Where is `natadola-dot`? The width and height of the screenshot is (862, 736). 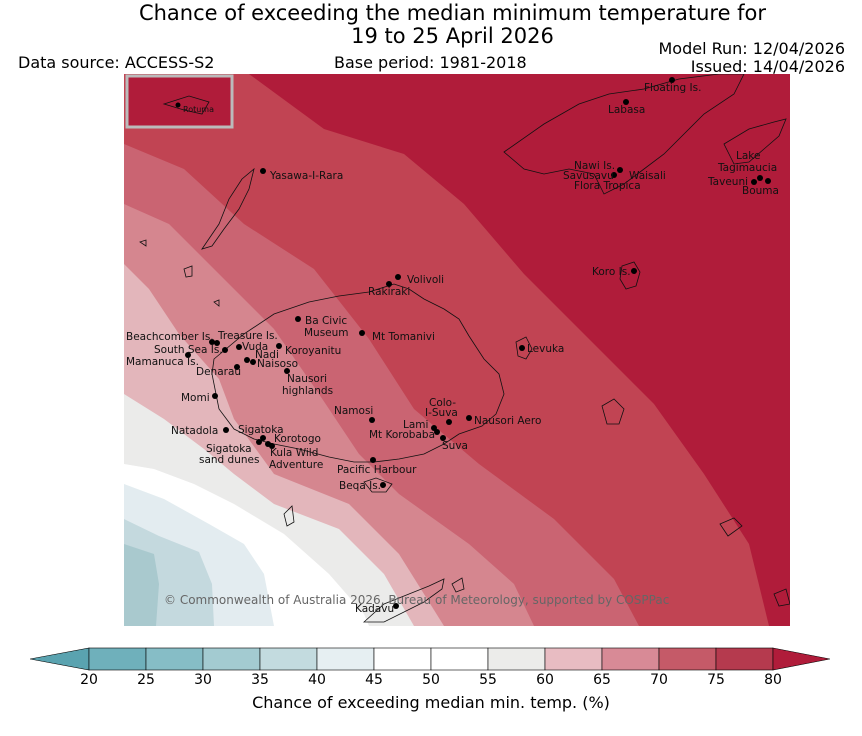 natadola-dot is located at coordinates (226, 430).